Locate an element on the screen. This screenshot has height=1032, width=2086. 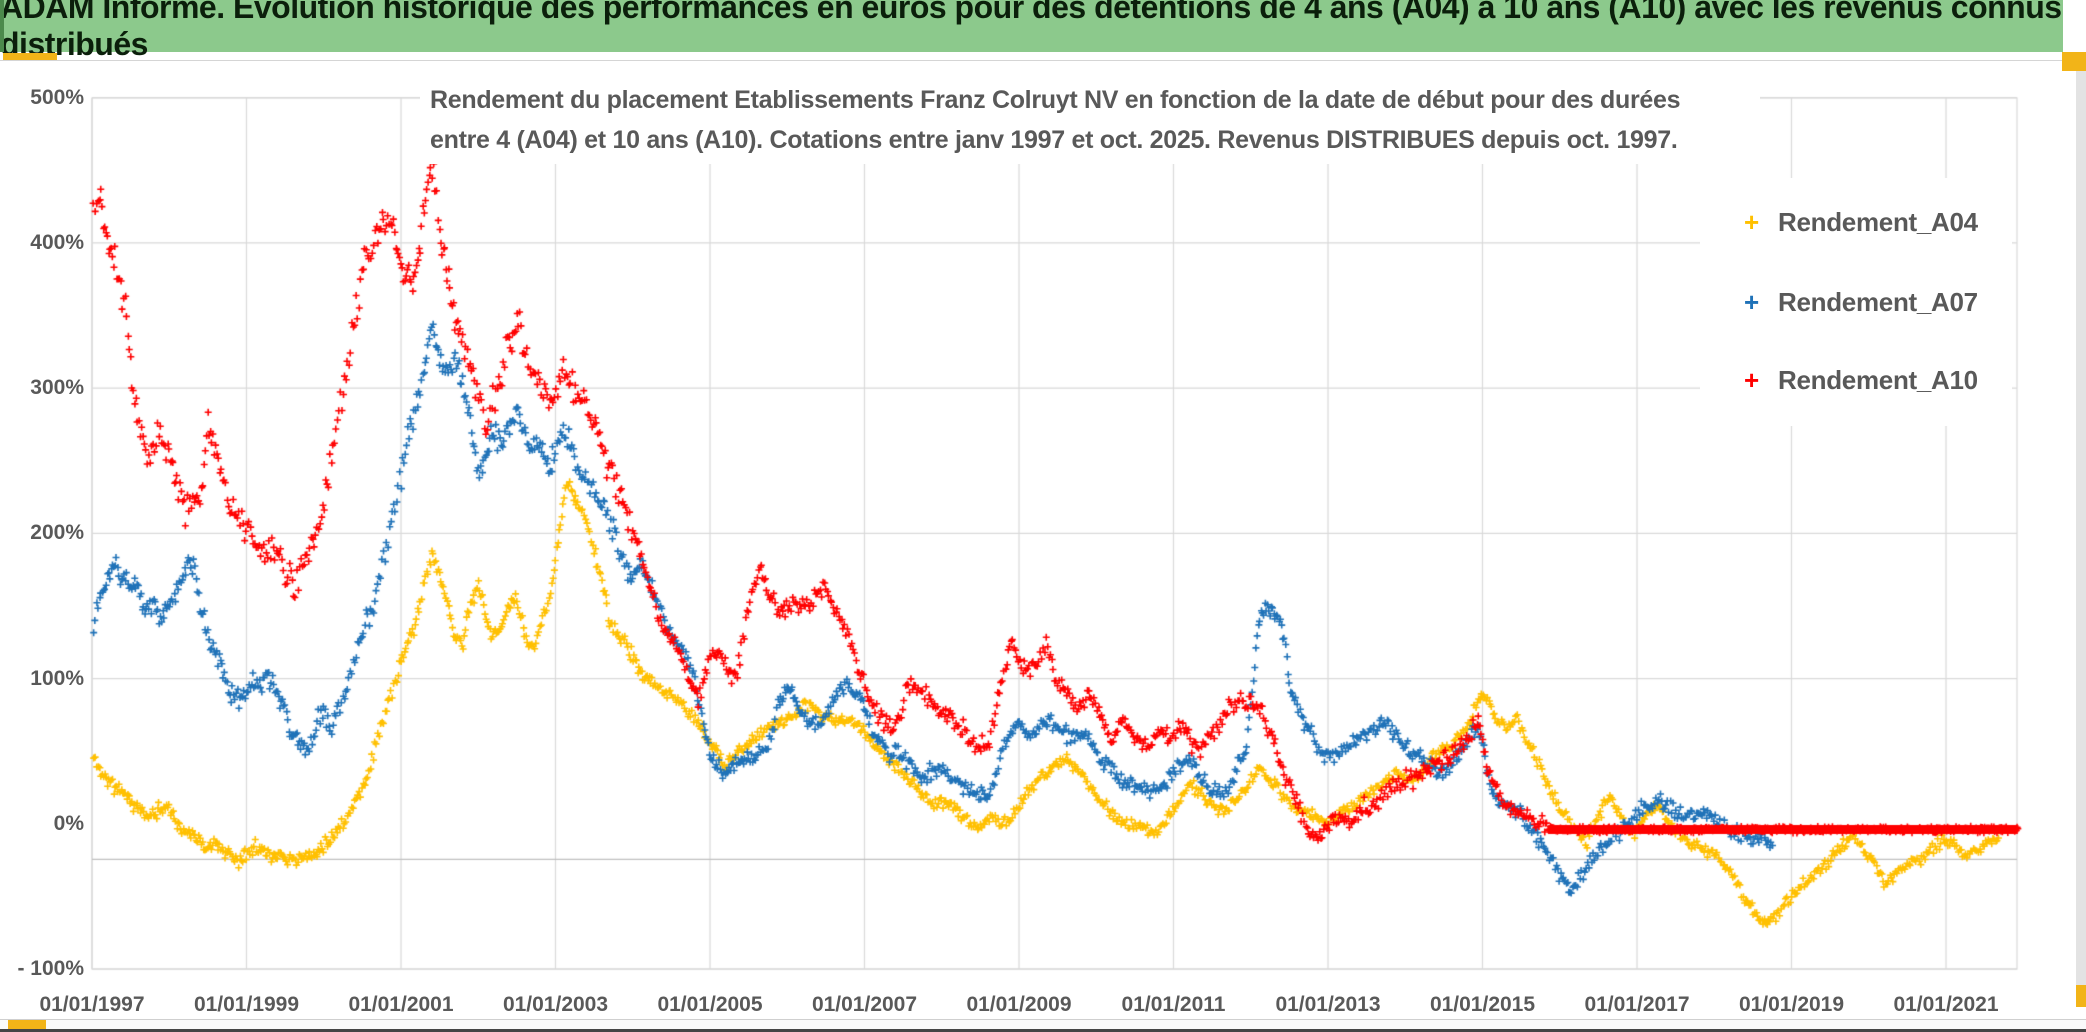
legend-item-a04: + Rendement_A04 is located at coordinates (1861, 222).